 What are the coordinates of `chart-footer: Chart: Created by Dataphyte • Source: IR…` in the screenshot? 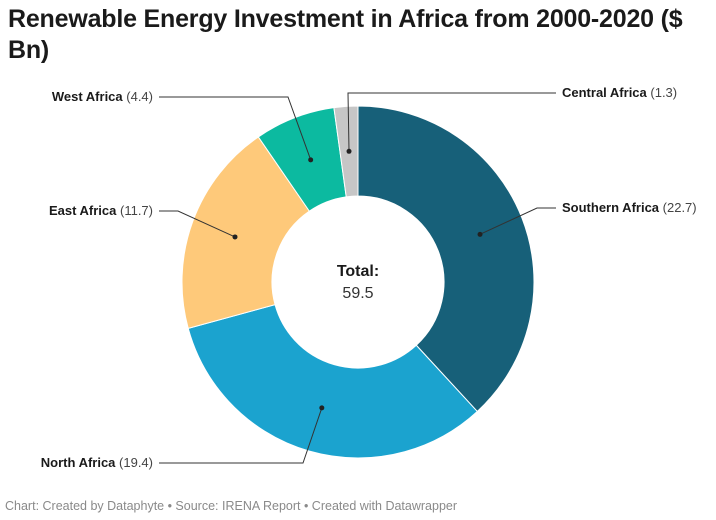 It's located at (231, 506).